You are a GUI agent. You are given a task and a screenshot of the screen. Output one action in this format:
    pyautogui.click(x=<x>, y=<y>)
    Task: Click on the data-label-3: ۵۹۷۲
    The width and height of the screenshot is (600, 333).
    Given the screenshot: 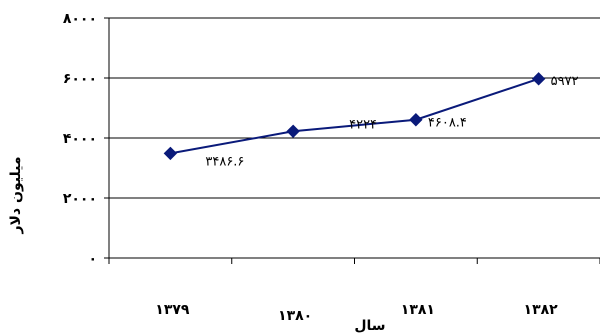 What is the action you would take?
    pyautogui.click(x=565, y=81)
    